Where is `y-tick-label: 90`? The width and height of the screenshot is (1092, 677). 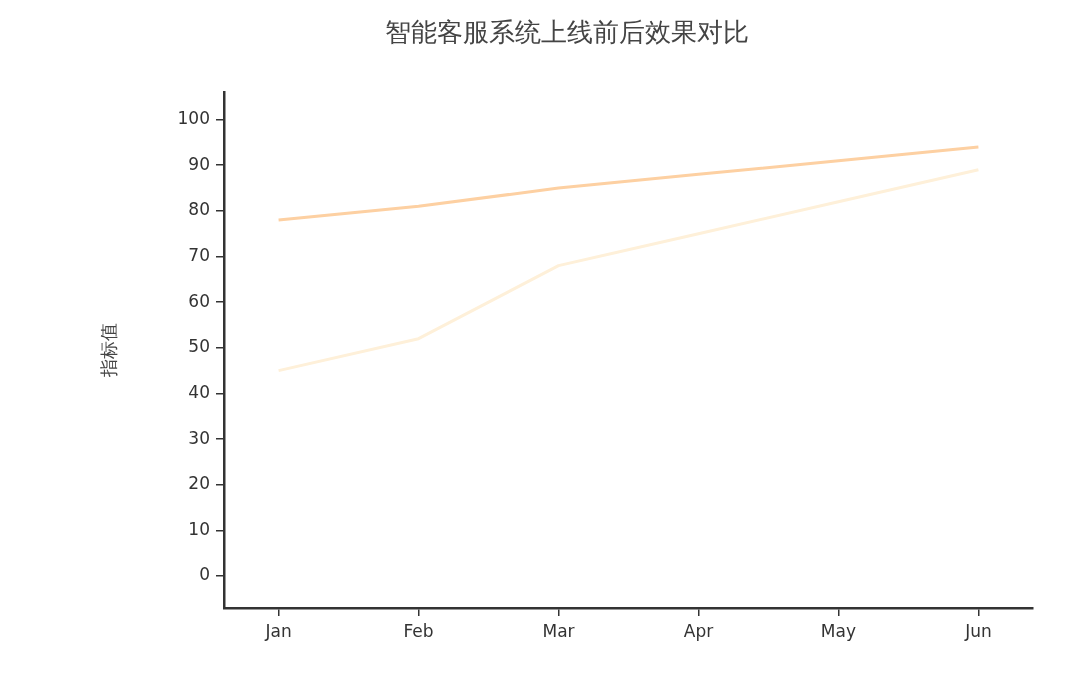 y-tick-label: 90 is located at coordinates (199, 163).